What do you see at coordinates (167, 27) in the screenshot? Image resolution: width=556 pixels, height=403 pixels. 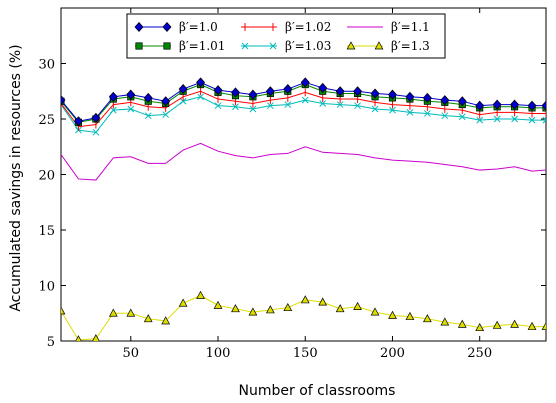 I see `legend-marker-0b` at bounding box center [167, 27].